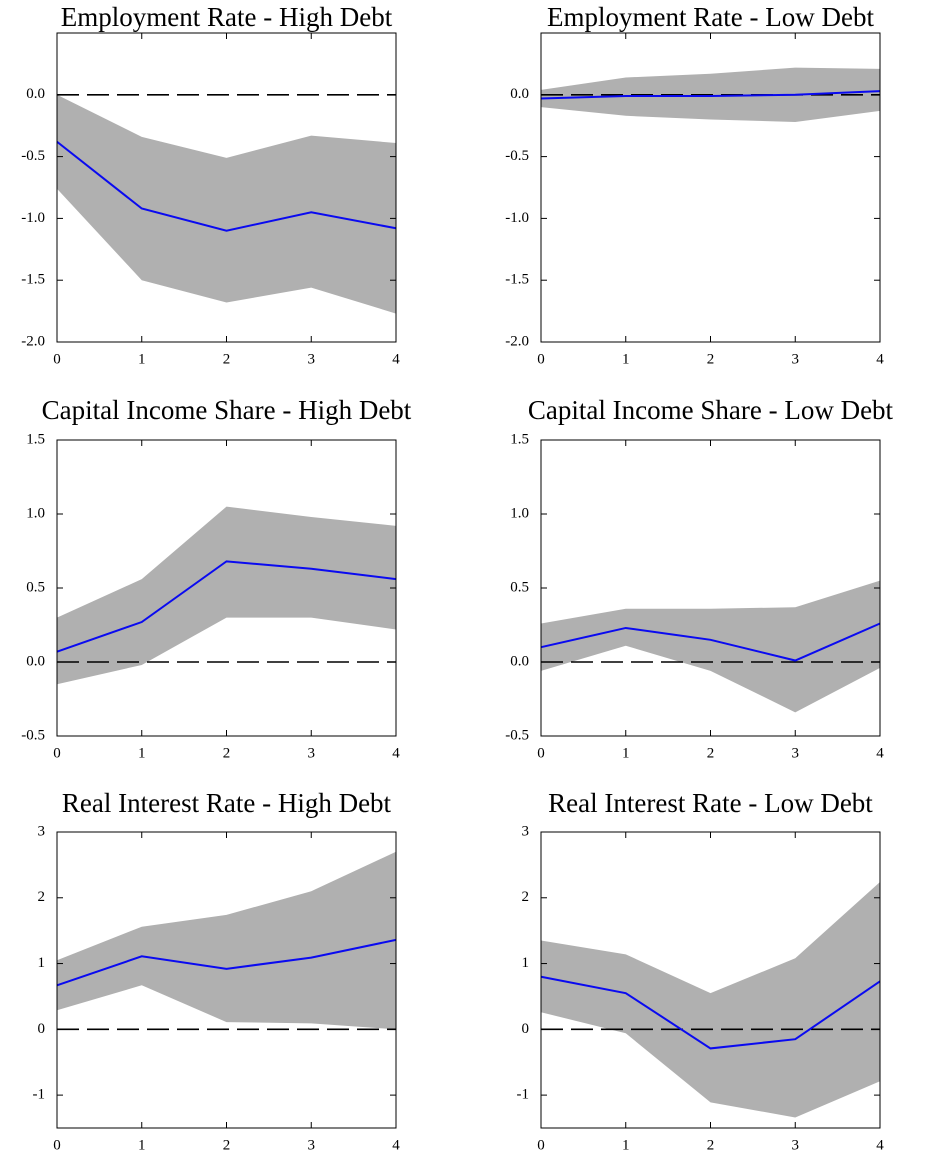 The image size is (930, 1163). I want to click on panel-title: Real Interest Rate - High Debt, so click(227, 803).